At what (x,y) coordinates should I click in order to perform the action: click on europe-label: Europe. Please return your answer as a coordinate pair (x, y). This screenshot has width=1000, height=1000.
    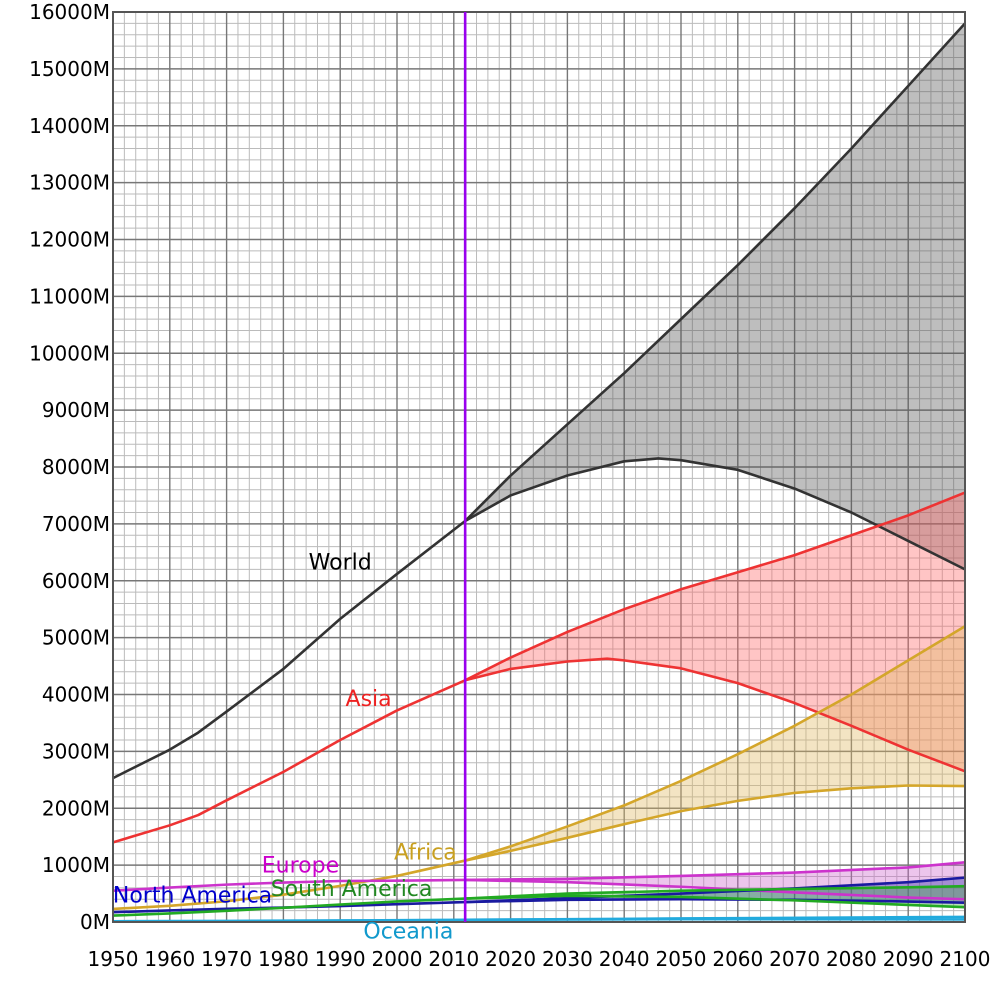
    Looking at the image, I should click on (300, 866).